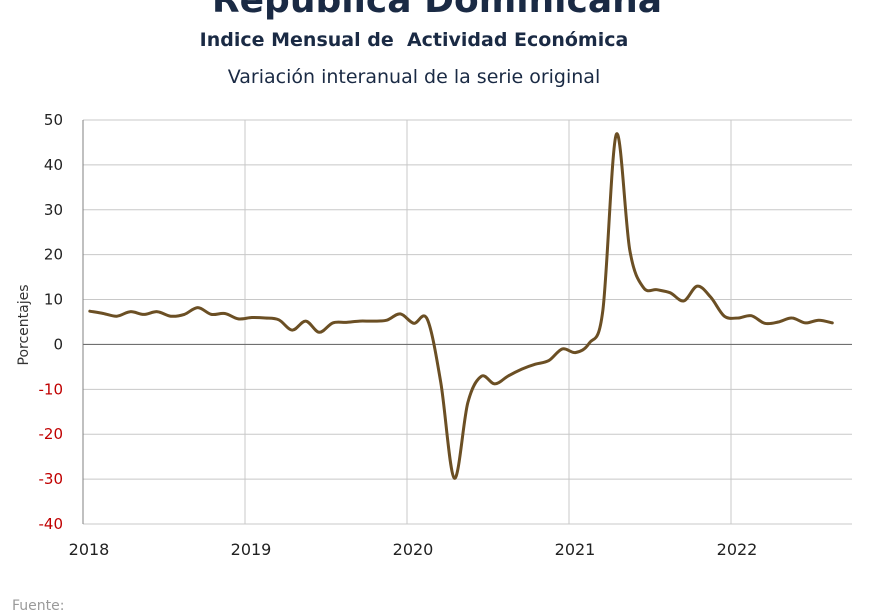 Image resolution: width=874 pixels, height=614 pixels. Describe the element at coordinates (53, 165) in the screenshot. I see `y-tick-label: 40` at that location.